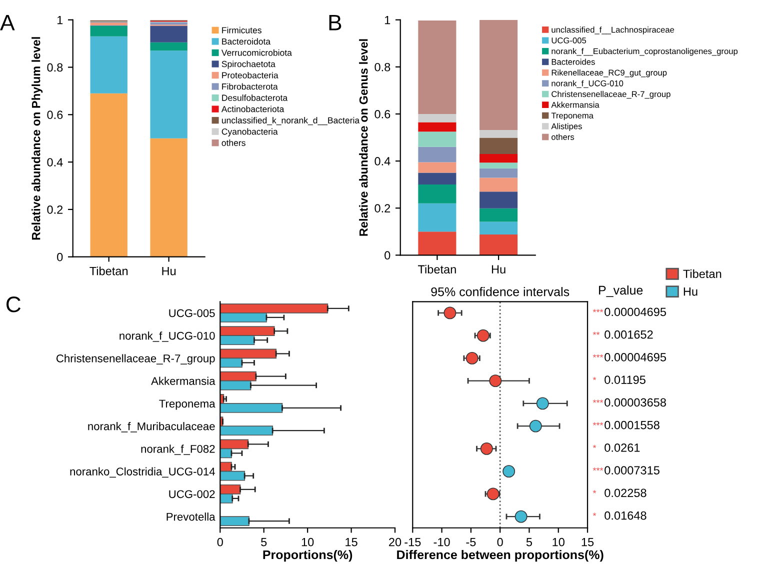 The height and width of the screenshot is (567, 767). I want to click on y-tick-label: 0.4, so click(55, 162).